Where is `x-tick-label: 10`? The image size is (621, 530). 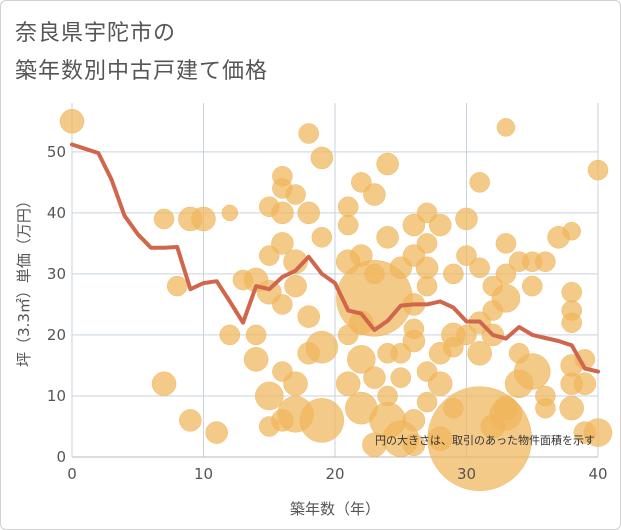
x-tick-label: 10 is located at coordinates (203, 474).